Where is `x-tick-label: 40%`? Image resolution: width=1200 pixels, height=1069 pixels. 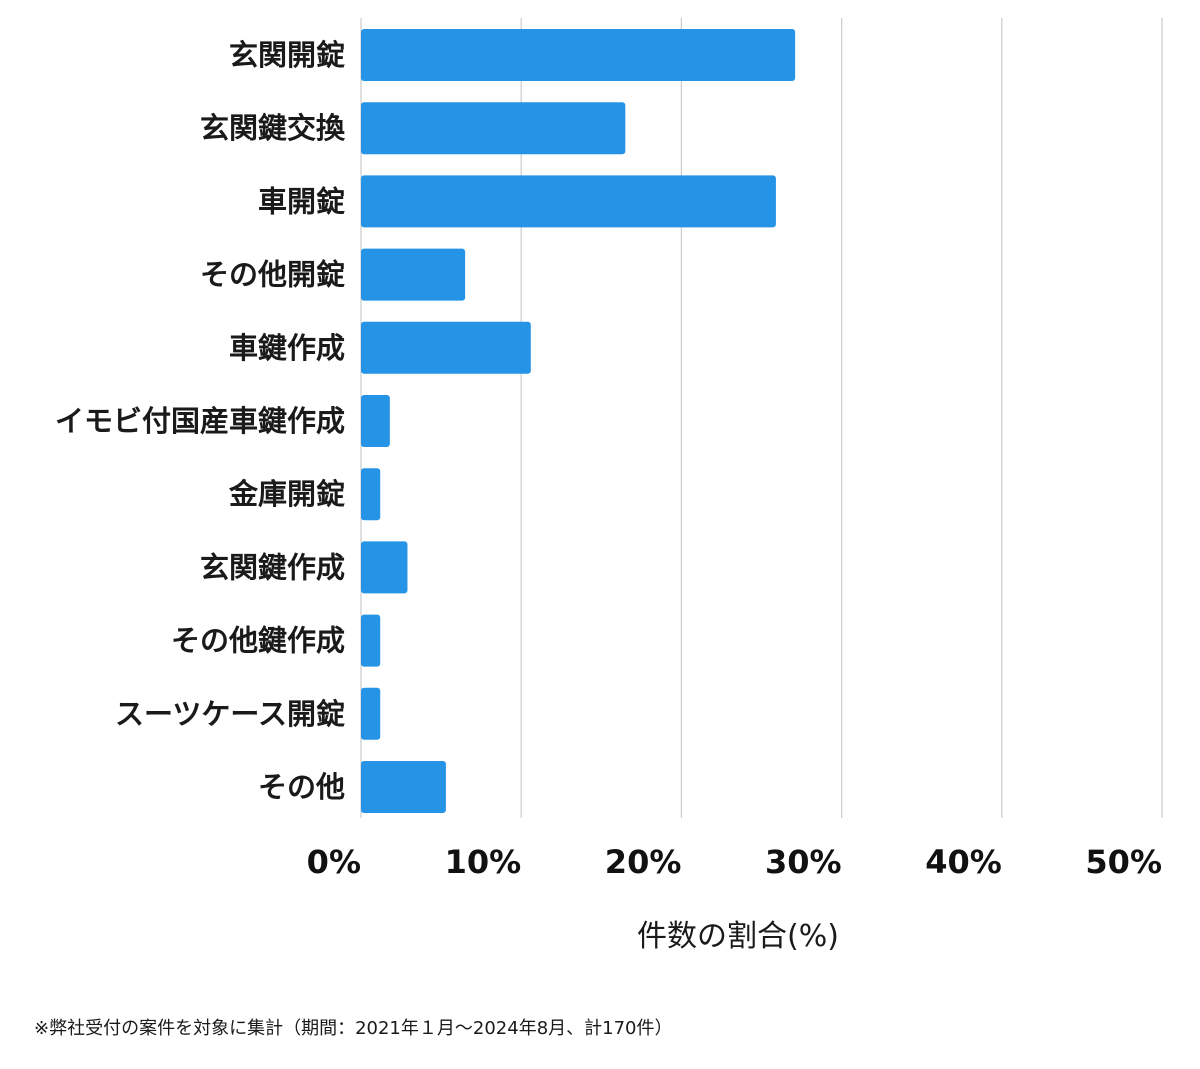 x-tick-label: 40% is located at coordinates (963, 862).